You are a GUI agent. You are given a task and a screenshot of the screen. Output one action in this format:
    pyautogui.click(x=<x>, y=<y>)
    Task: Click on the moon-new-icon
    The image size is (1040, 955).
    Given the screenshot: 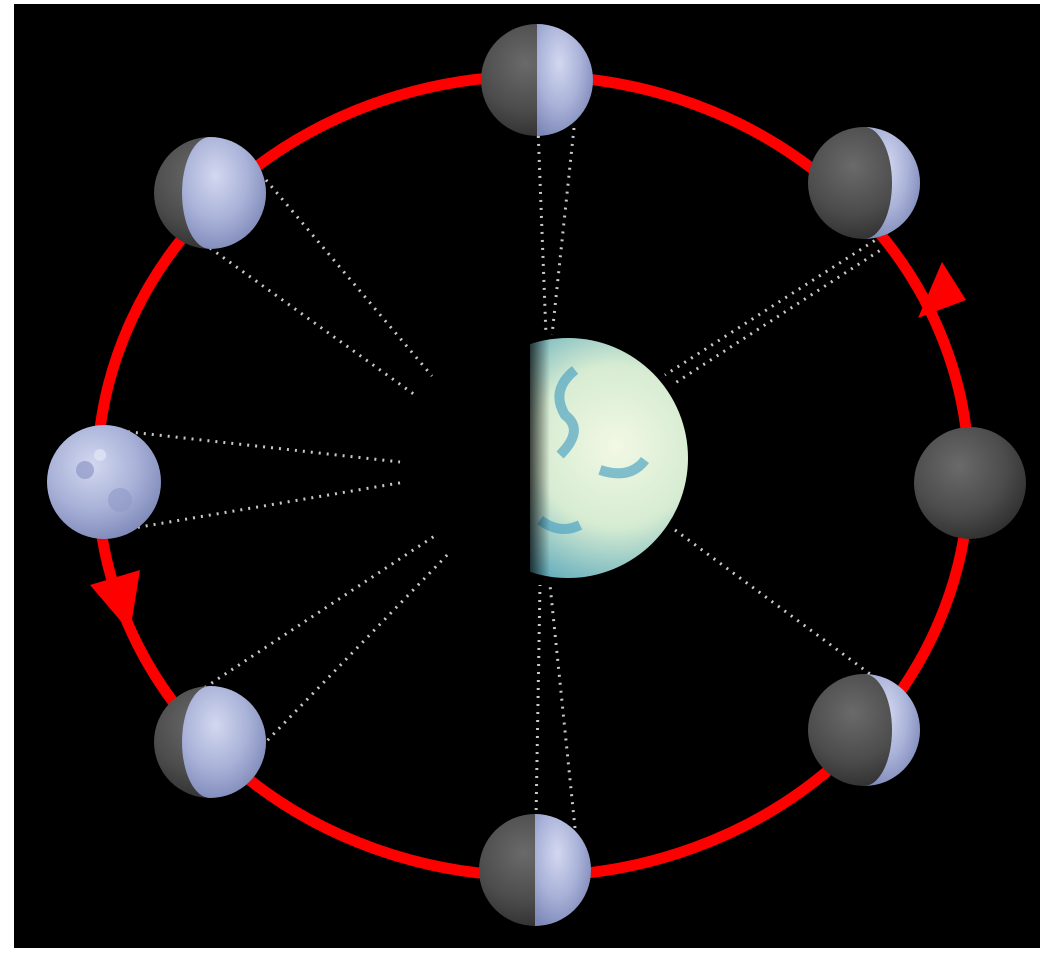 What is the action you would take?
    pyautogui.click(x=970, y=483)
    